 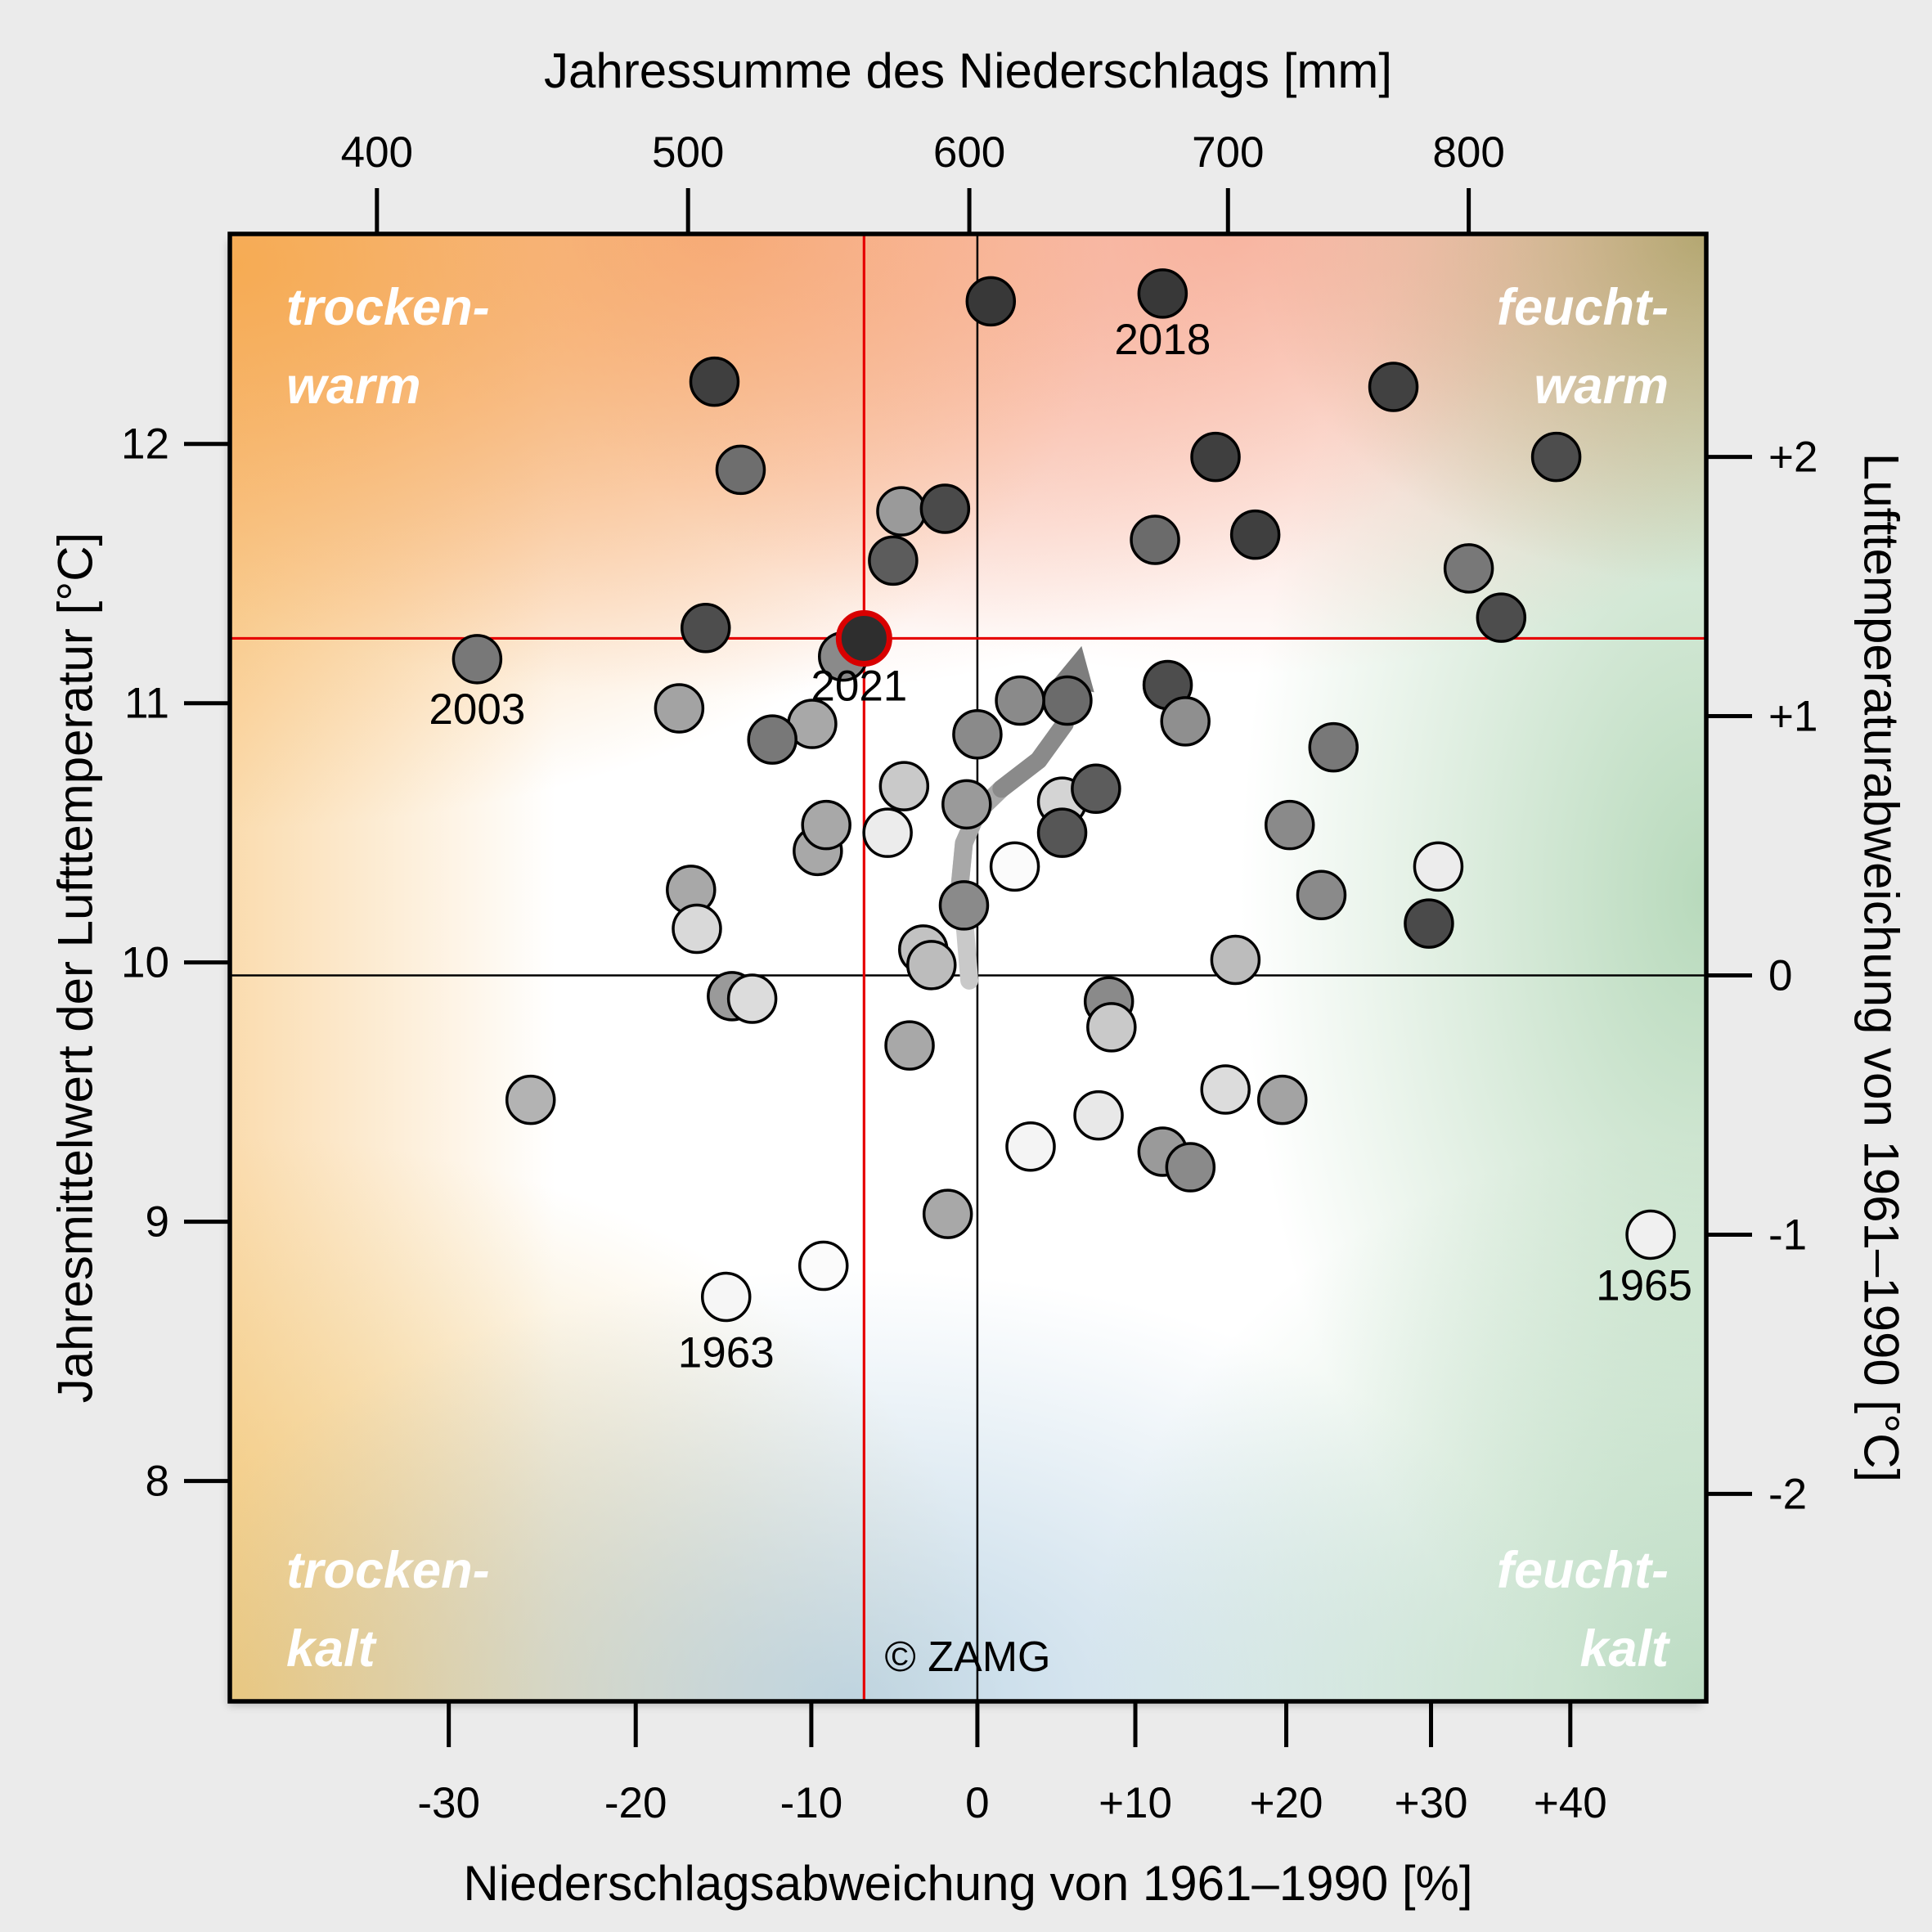 What do you see at coordinates (158, 1482) in the screenshot?
I see `left-tick-label: 8` at bounding box center [158, 1482].